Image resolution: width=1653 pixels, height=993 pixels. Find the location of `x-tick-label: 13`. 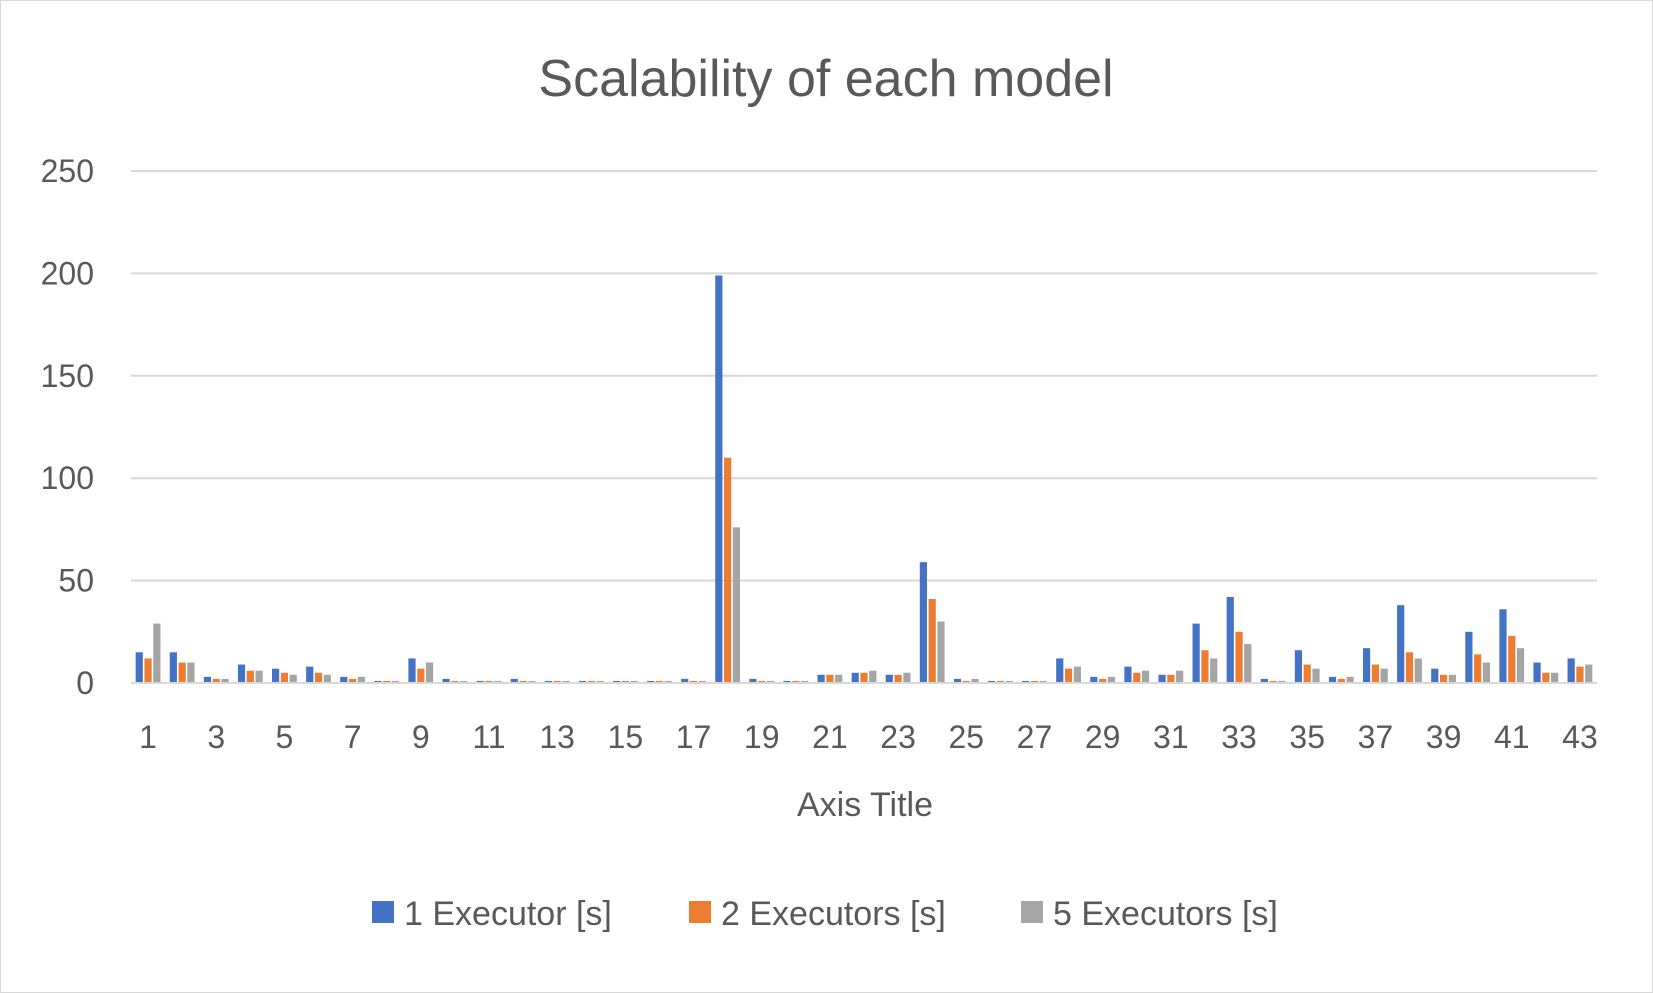

x-tick-label: 13 is located at coordinates (557, 737).